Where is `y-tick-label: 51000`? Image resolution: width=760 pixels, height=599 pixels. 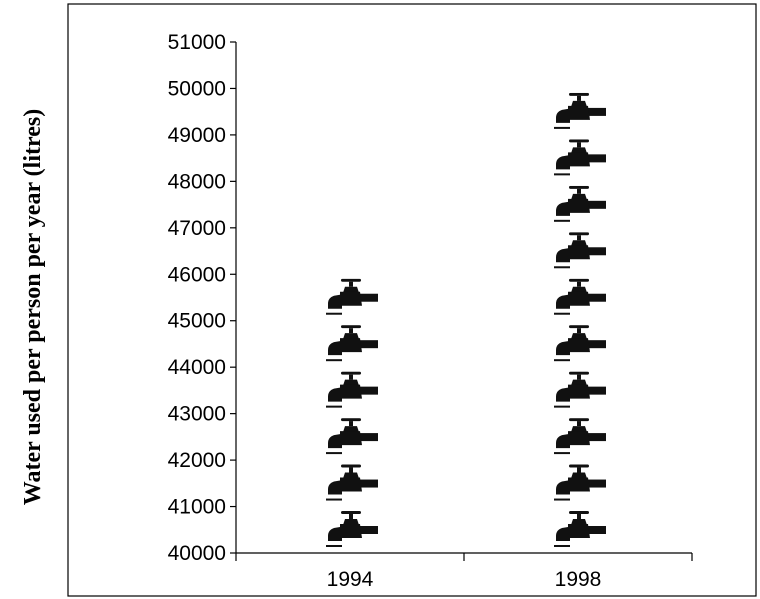 y-tick-label: 51000 is located at coordinates (197, 42).